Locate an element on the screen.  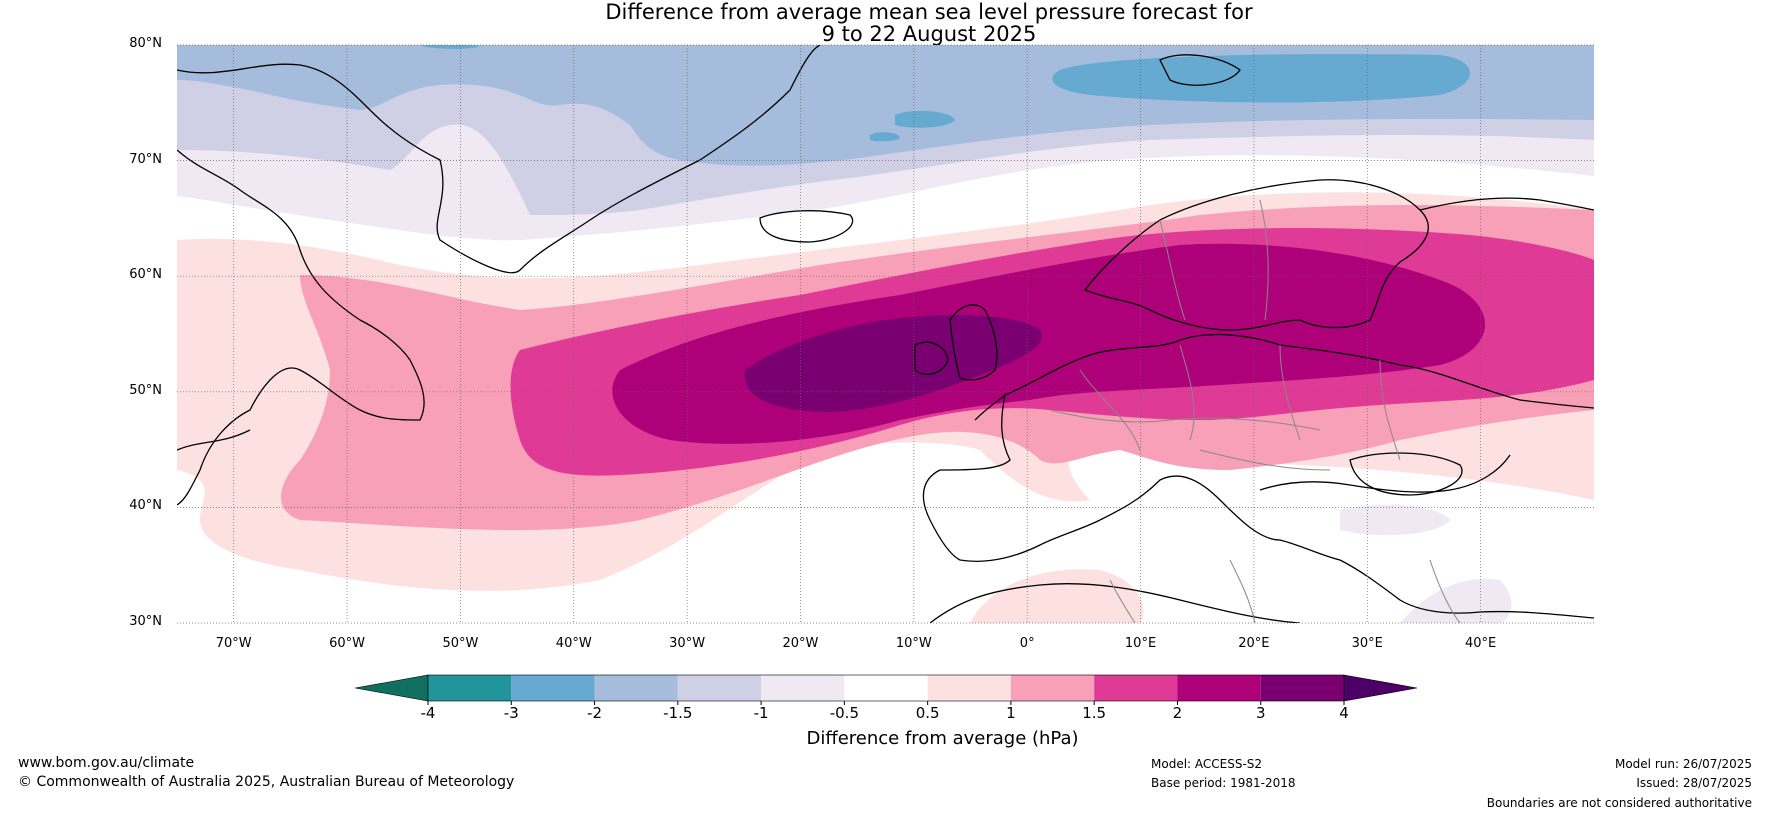
lon-tick-label: 30°W is located at coordinates (687, 643).